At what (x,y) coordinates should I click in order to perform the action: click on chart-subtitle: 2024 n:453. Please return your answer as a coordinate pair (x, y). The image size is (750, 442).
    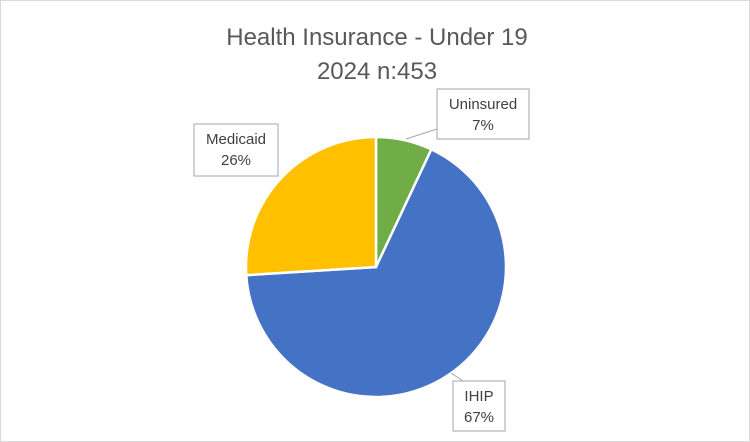
    Looking at the image, I should click on (377, 71).